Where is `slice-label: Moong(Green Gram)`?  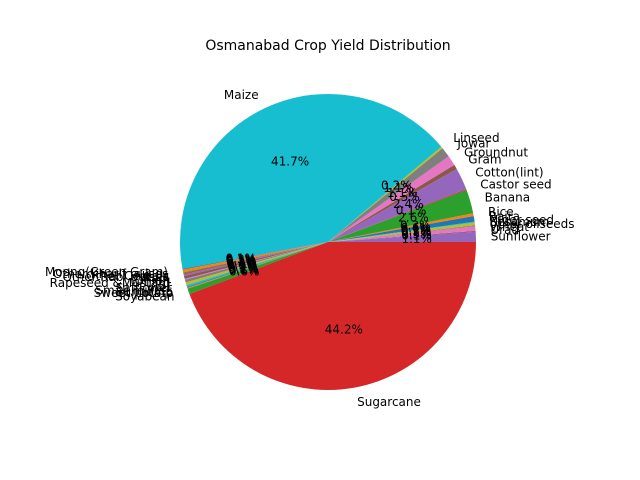
slice-label: Moong(Green Gram) is located at coordinates (106, 272).